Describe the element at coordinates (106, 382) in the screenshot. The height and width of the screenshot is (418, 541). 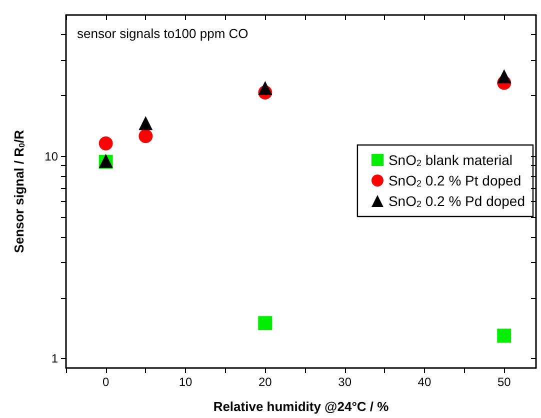
I see `x-tick-label: 0` at that location.